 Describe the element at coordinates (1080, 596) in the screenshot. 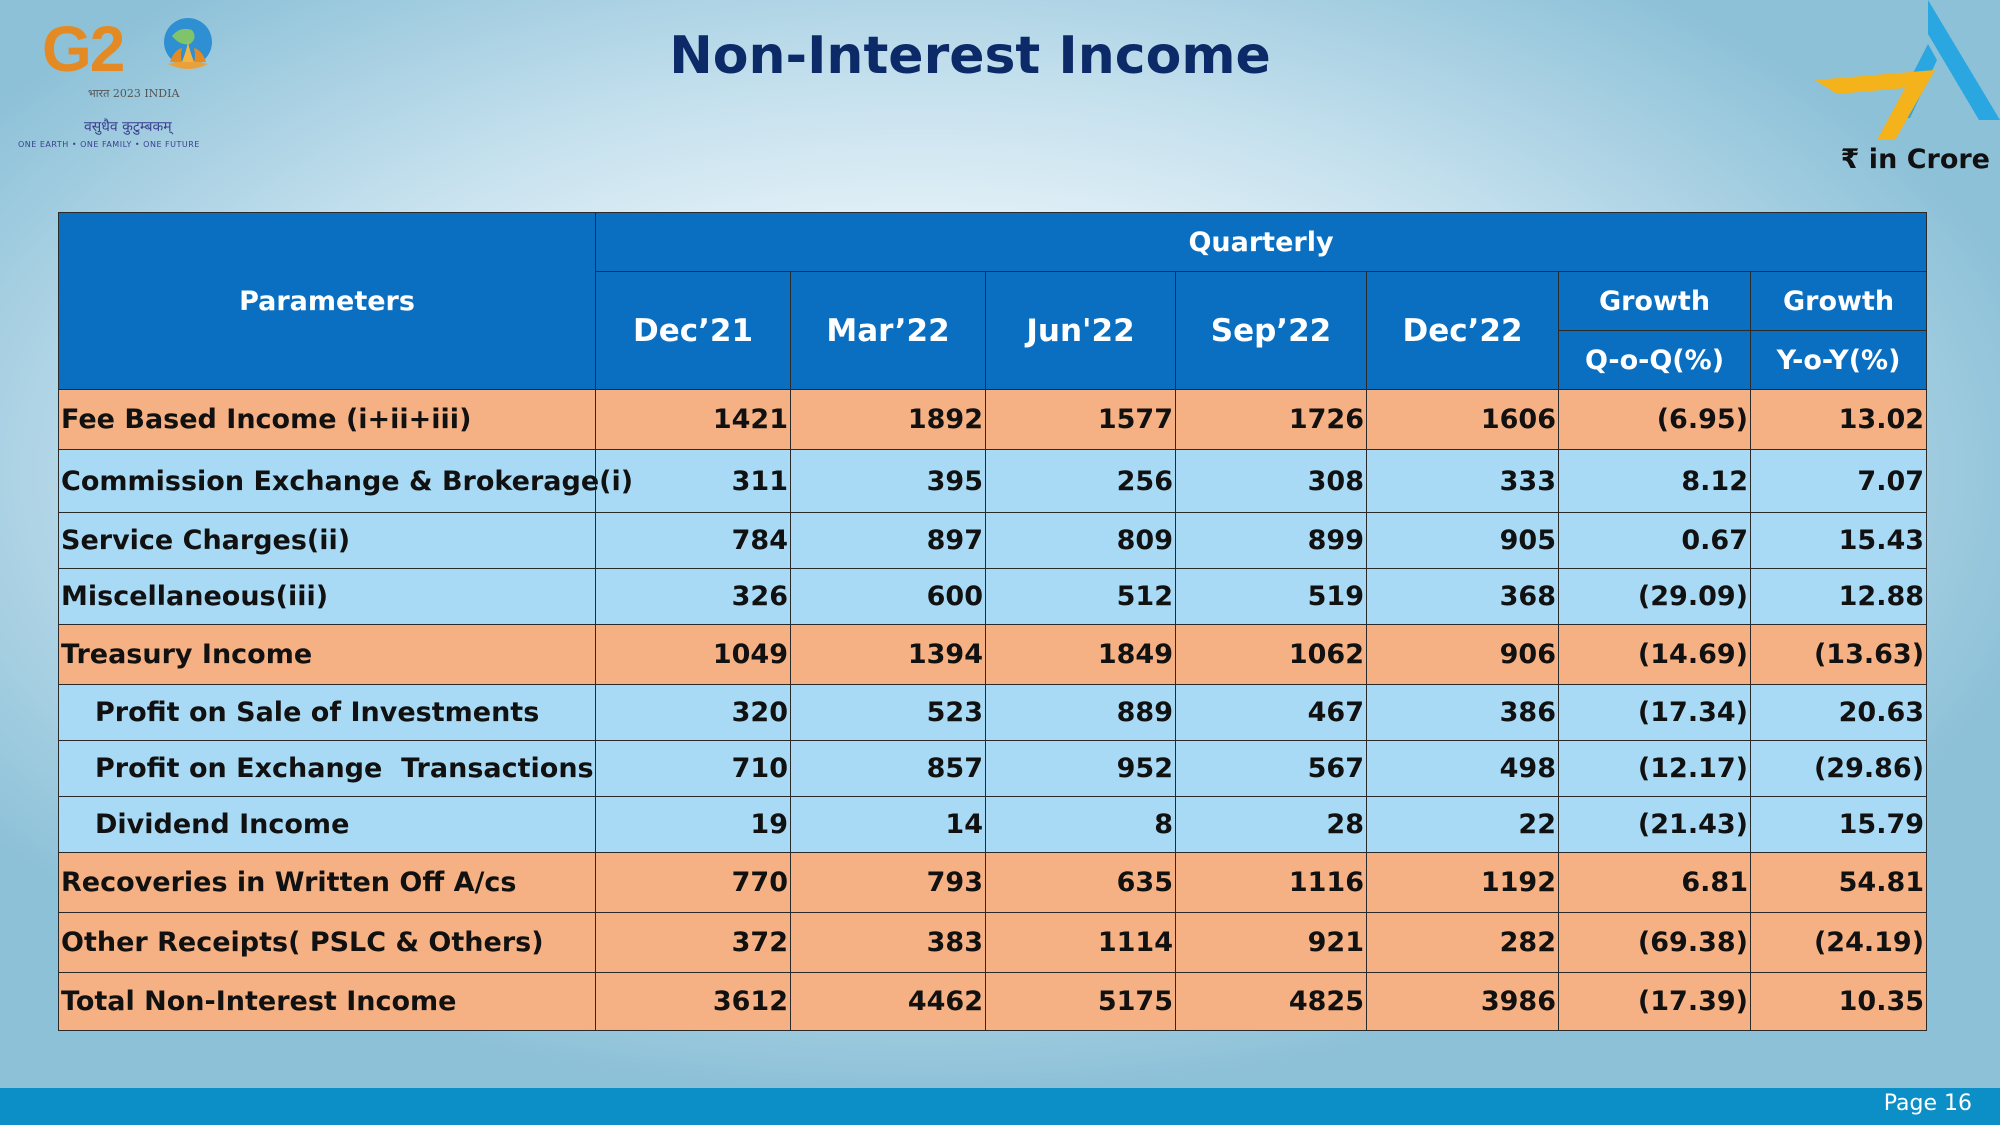

I see `cell-value: 512` at that location.